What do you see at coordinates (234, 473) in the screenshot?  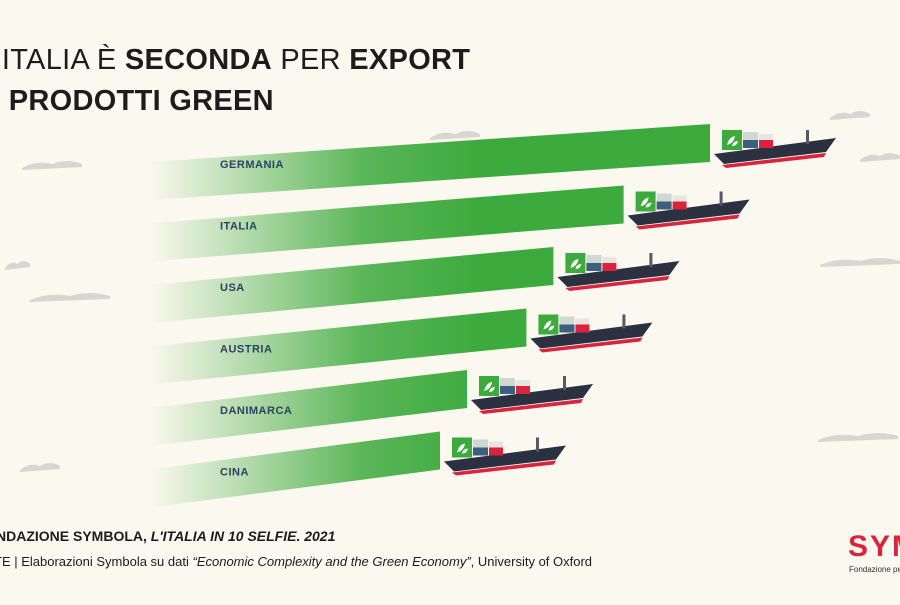 I see `bar-label: CINA` at bounding box center [234, 473].